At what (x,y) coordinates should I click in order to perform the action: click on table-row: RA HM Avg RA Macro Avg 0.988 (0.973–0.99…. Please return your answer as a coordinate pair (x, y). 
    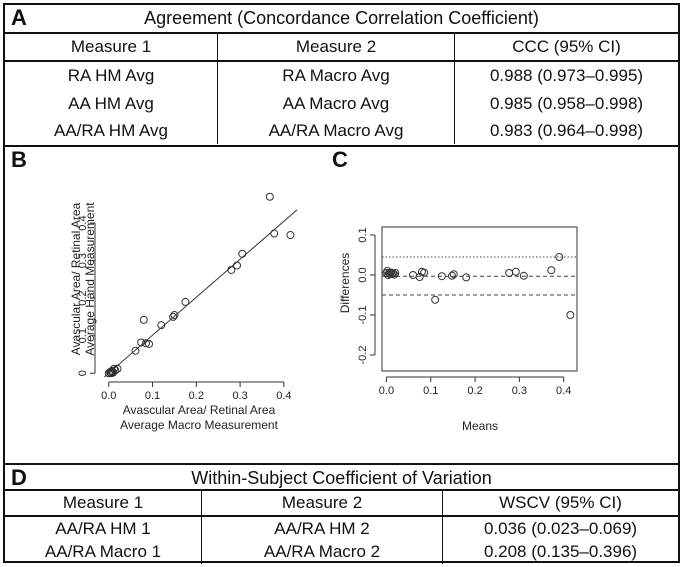
    Looking at the image, I should click on (341, 75).